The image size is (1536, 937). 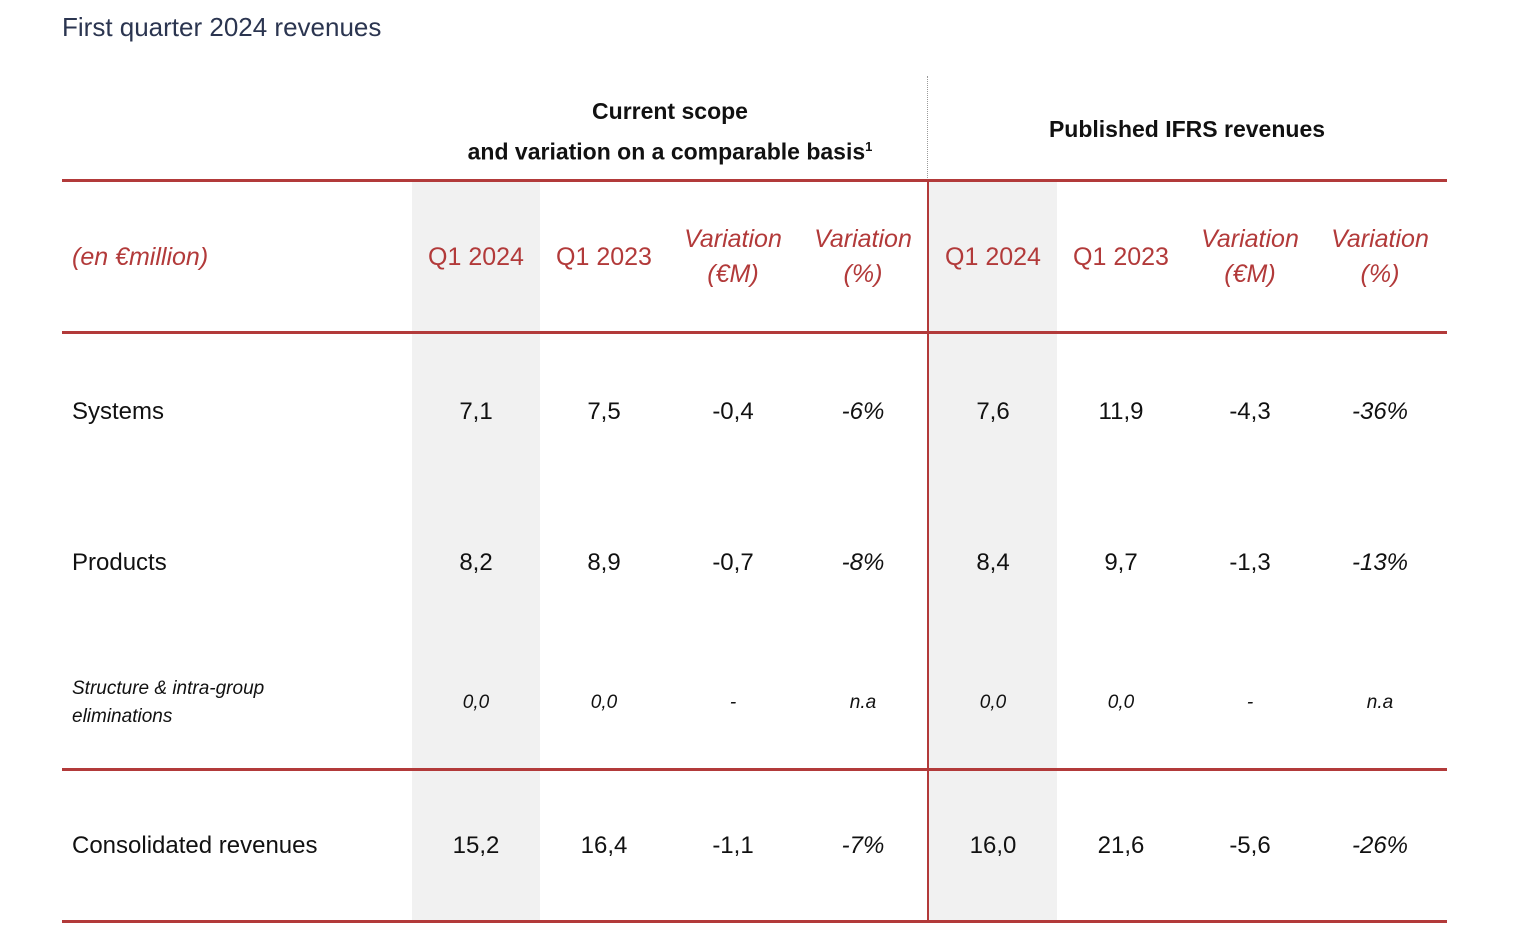 What do you see at coordinates (604, 845) in the screenshot?
I see `cell-consolidated-current-q1-2023: 16,4` at bounding box center [604, 845].